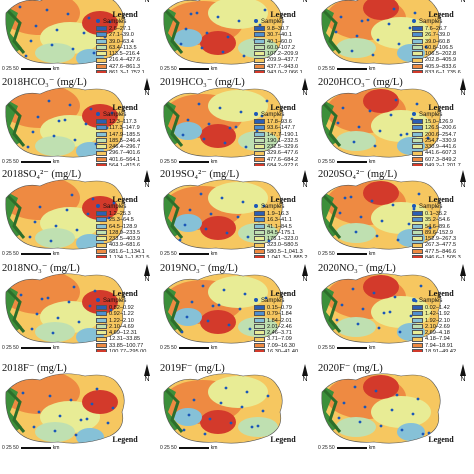  What do you see at coordinates (283, 252) in the screenshot?
I see `legend-row: 580.5–1,041.3` at bounding box center [283, 252].